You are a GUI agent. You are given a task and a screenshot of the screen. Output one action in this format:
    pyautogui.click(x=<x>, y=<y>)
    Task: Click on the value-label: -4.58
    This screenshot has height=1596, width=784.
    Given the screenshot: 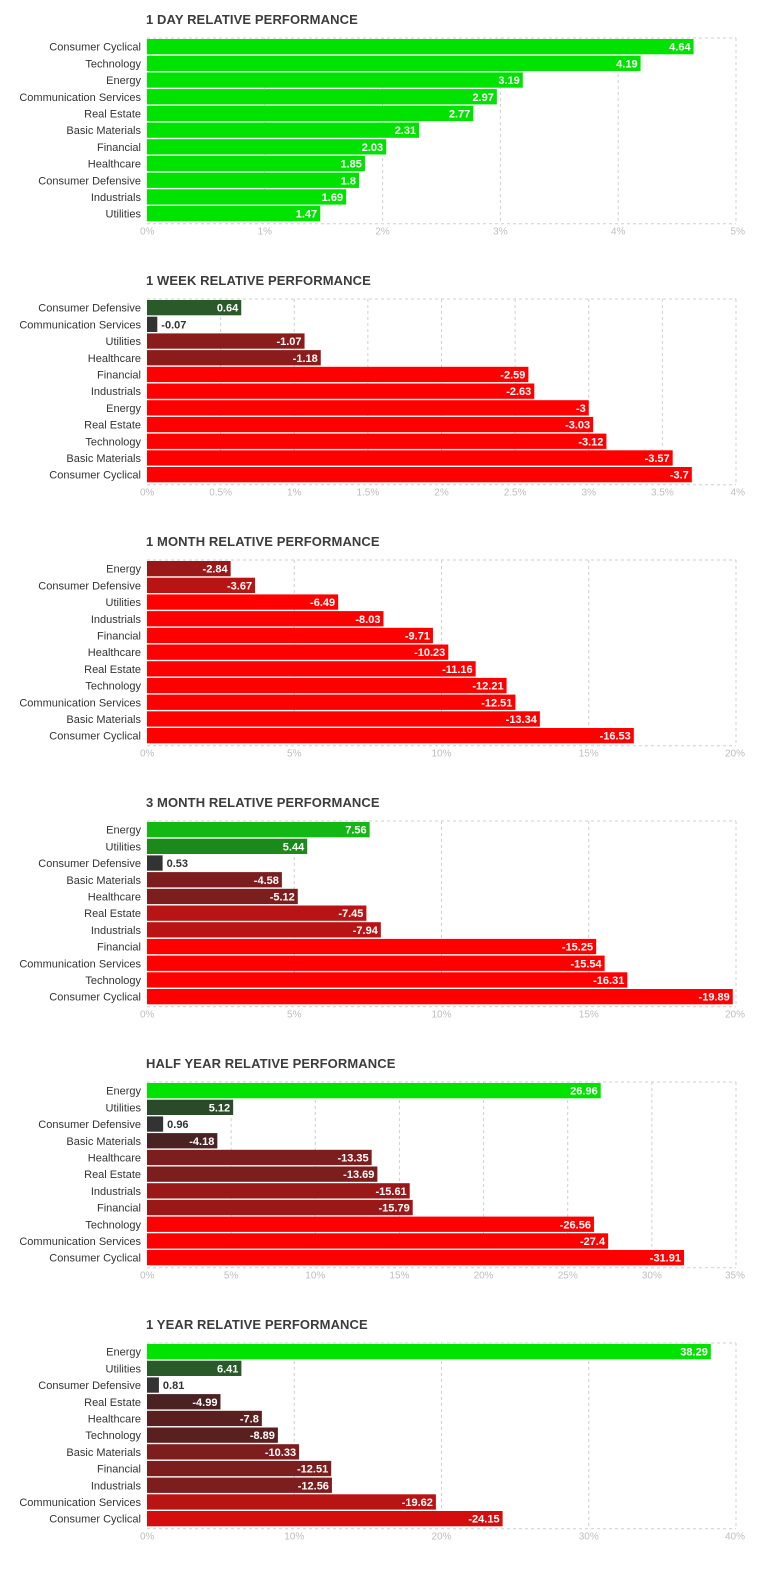 What is the action you would take?
    pyautogui.click(x=266, y=881)
    